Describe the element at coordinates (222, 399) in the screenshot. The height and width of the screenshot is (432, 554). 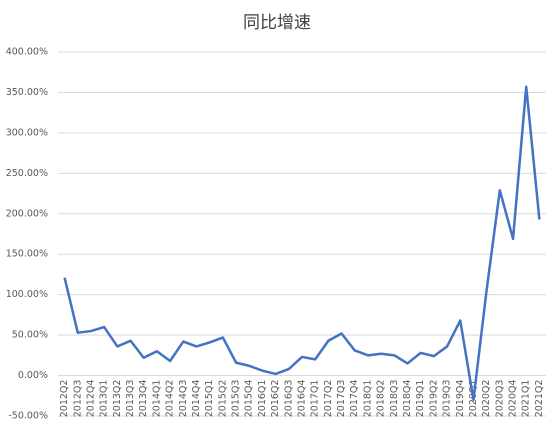
I see `x-tick-label: 2015Q2` at that location.